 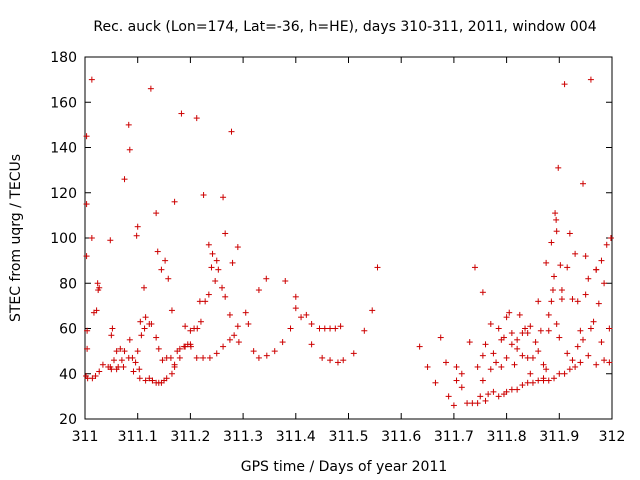 What do you see at coordinates (612, 437) in the screenshot?
I see `x-tick-label: 312` at bounding box center [612, 437].